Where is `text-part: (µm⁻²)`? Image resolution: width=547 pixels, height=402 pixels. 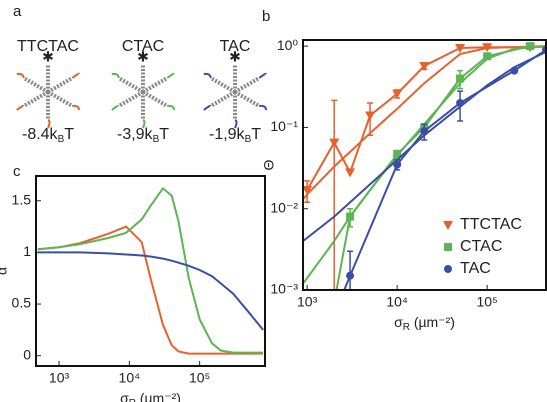 text-part: (µm⁻²) is located at coordinates (432, 322).